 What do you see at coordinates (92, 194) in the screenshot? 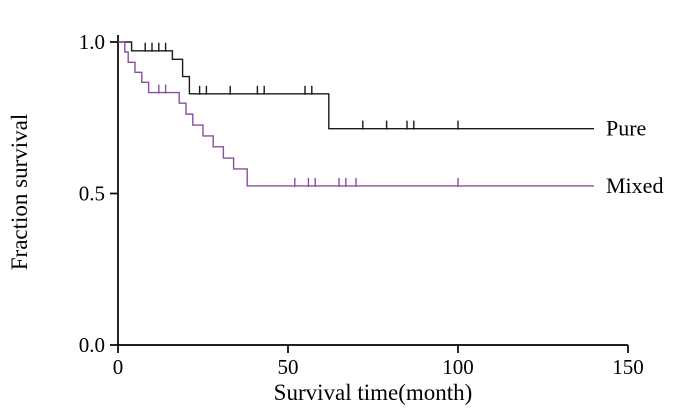
I see `y-axis-tick-label: 0.5` at bounding box center [92, 194].